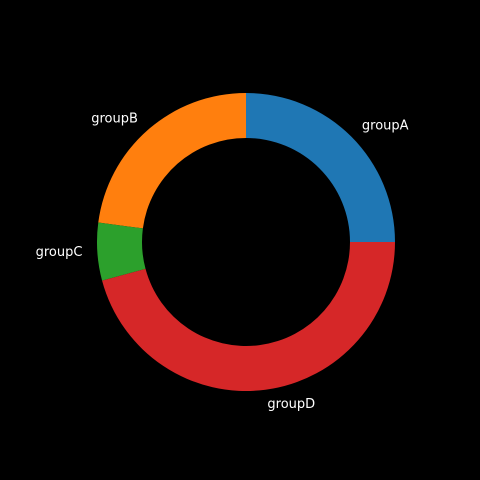 Image resolution: width=480 pixels, height=480 pixels. I want to click on slice-label-groupC: groupC, so click(59, 252).